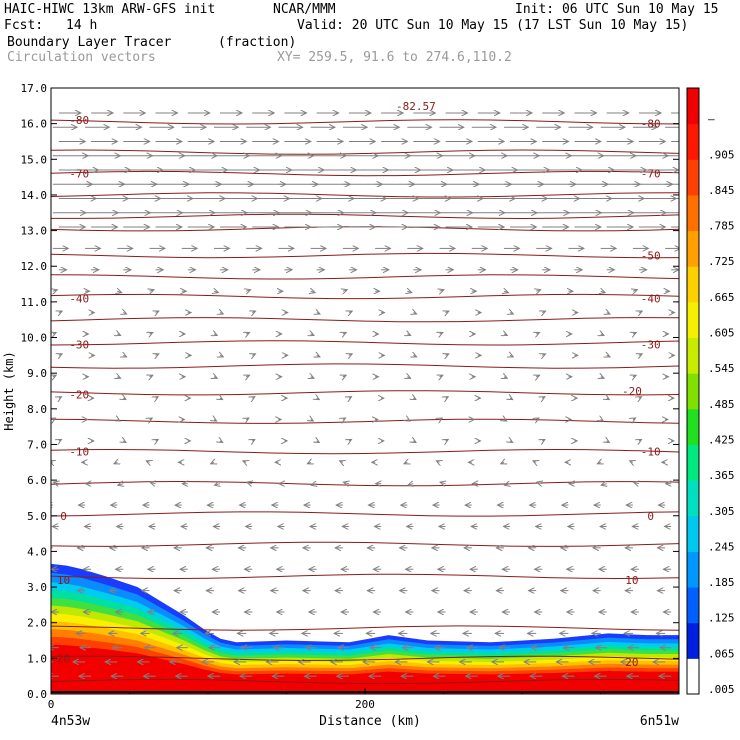 The height and width of the screenshot is (740, 740). What do you see at coordinates (89, 42) in the screenshot?
I see `field-name: Boundary Layer Tracer` at bounding box center [89, 42].